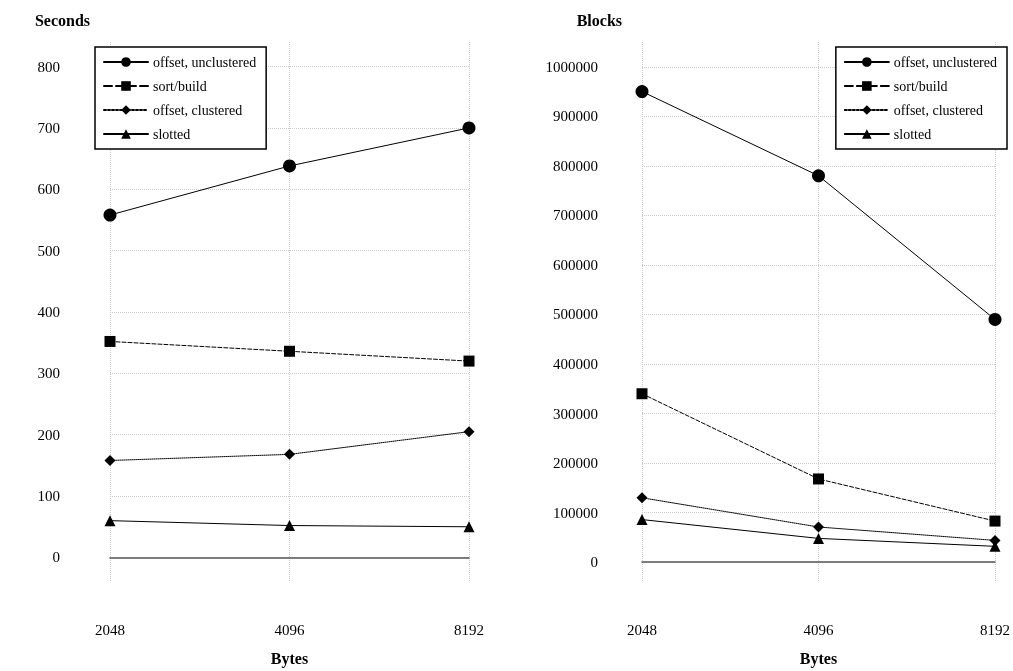 Image resolution: width=1013 pixels, height=671 pixels. What do you see at coordinates (48, 496) in the screenshot?
I see `y-tick-label: 100` at bounding box center [48, 496].